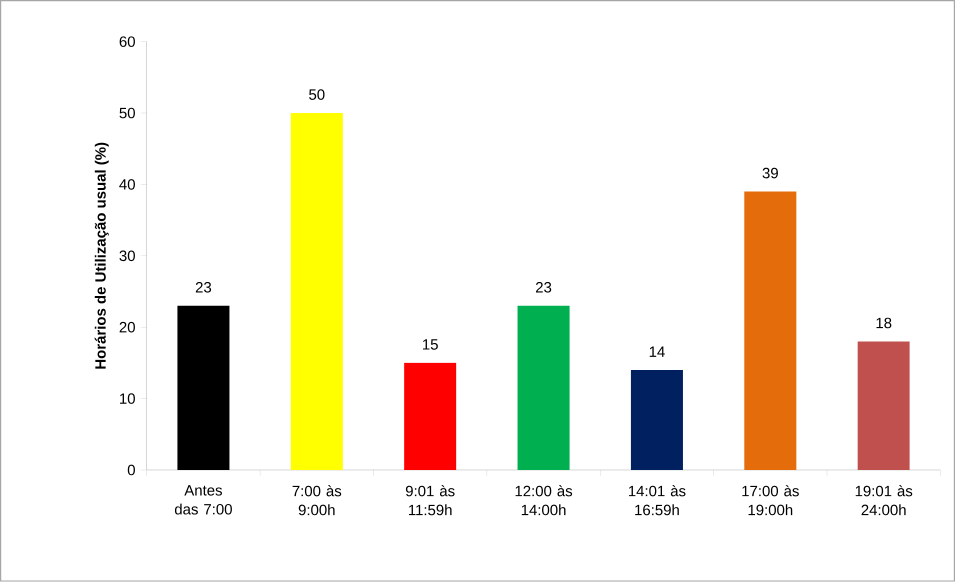  Describe the element at coordinates (127, 327) in the screenshot. I see `y-tick-label: 20` at that location.